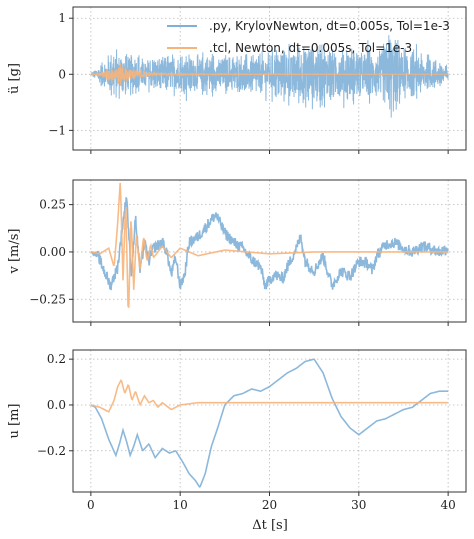  I want to click on y-tick-label: 0.25, so click(52, 205).